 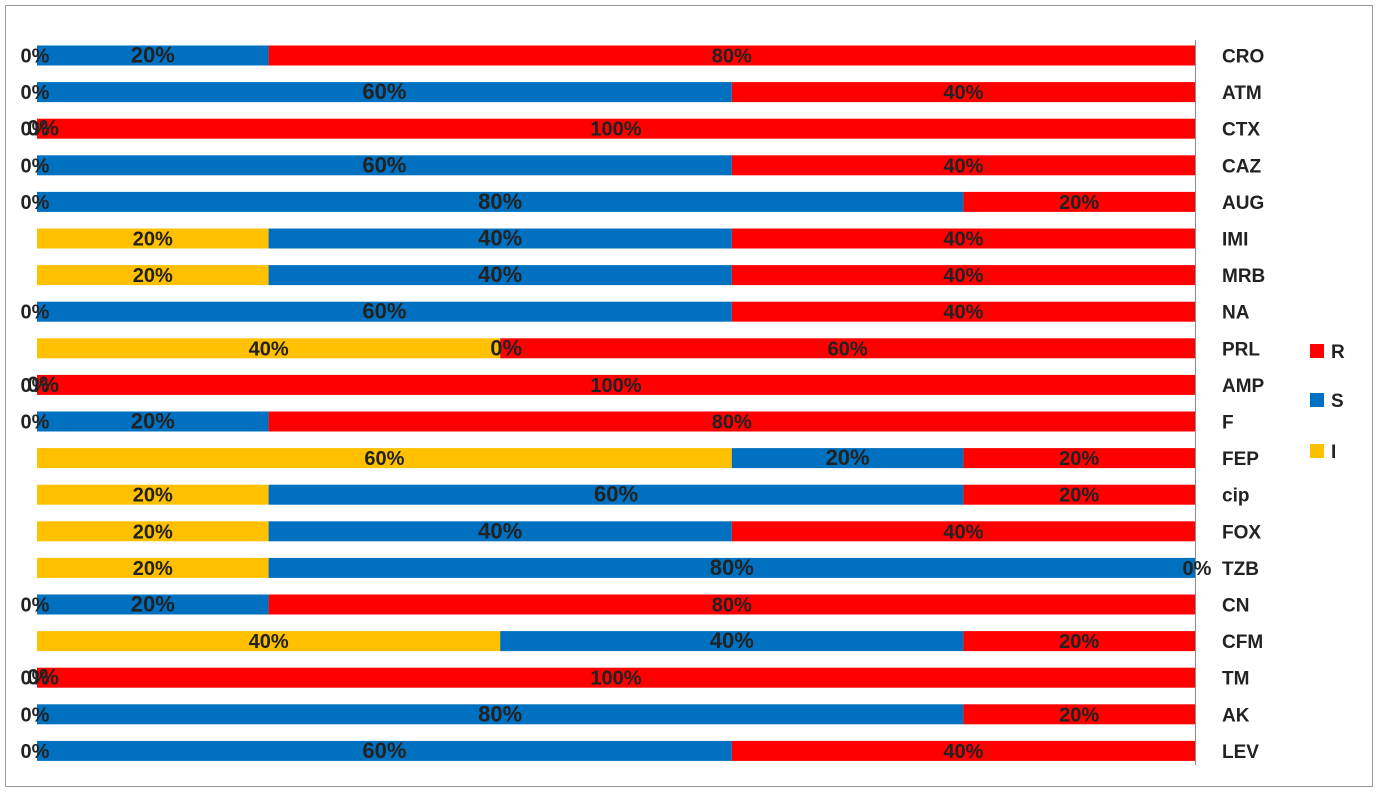 I want to click on bar-S-ATM, so click(x=384, y=92).